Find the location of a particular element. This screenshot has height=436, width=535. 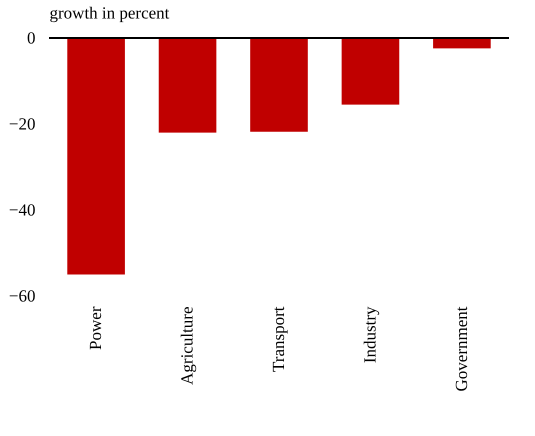

y-tick-label: −20 is located at coordinates (22, 124).